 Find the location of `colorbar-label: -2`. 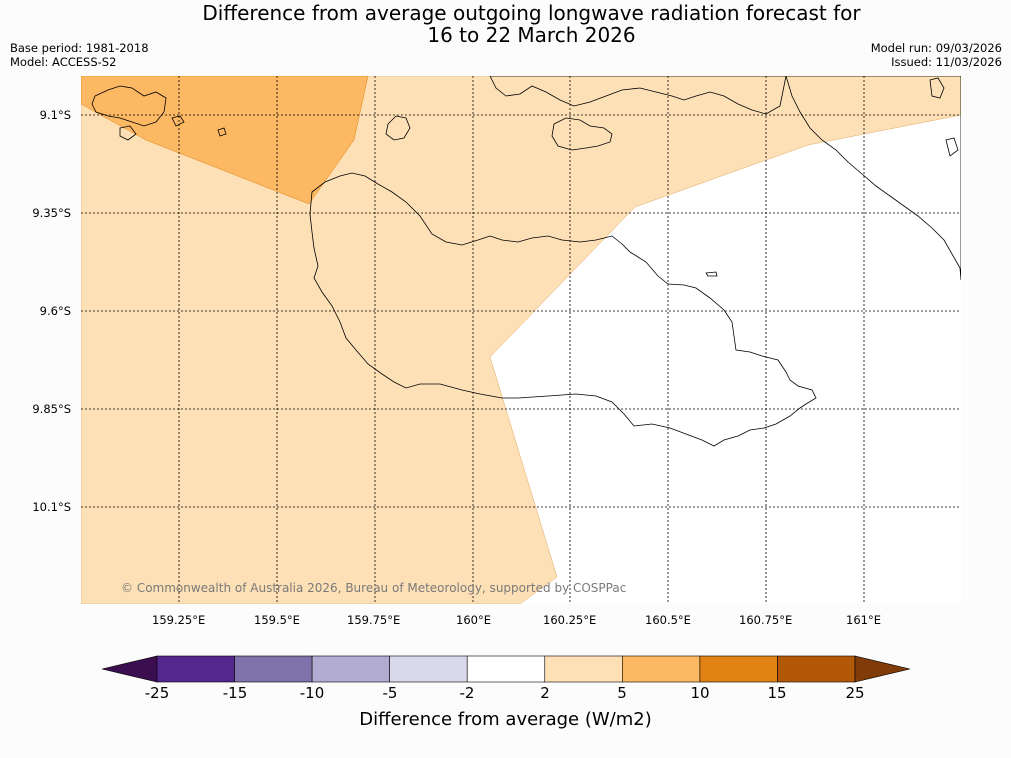

colorbar-label: -2 is located at coordinates (467, 693).